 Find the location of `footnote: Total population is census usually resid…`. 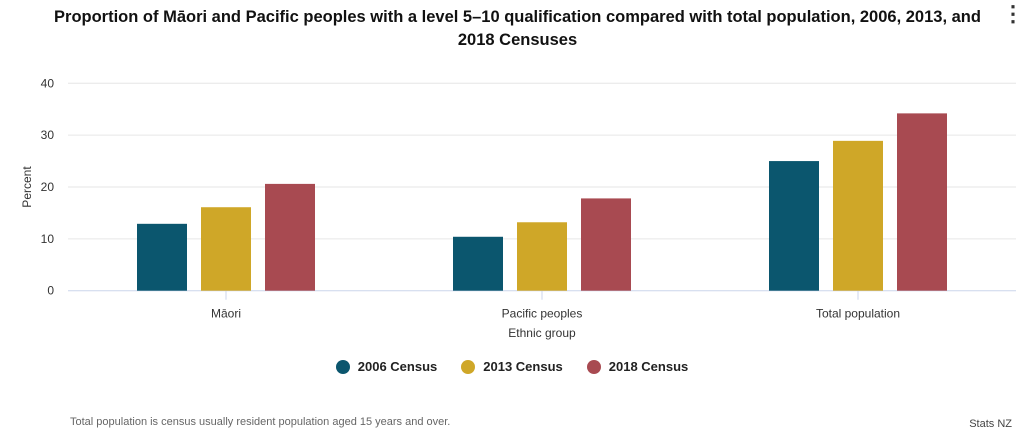

footnote: Total population is census usually resid… is located at coordinates (260, 422).